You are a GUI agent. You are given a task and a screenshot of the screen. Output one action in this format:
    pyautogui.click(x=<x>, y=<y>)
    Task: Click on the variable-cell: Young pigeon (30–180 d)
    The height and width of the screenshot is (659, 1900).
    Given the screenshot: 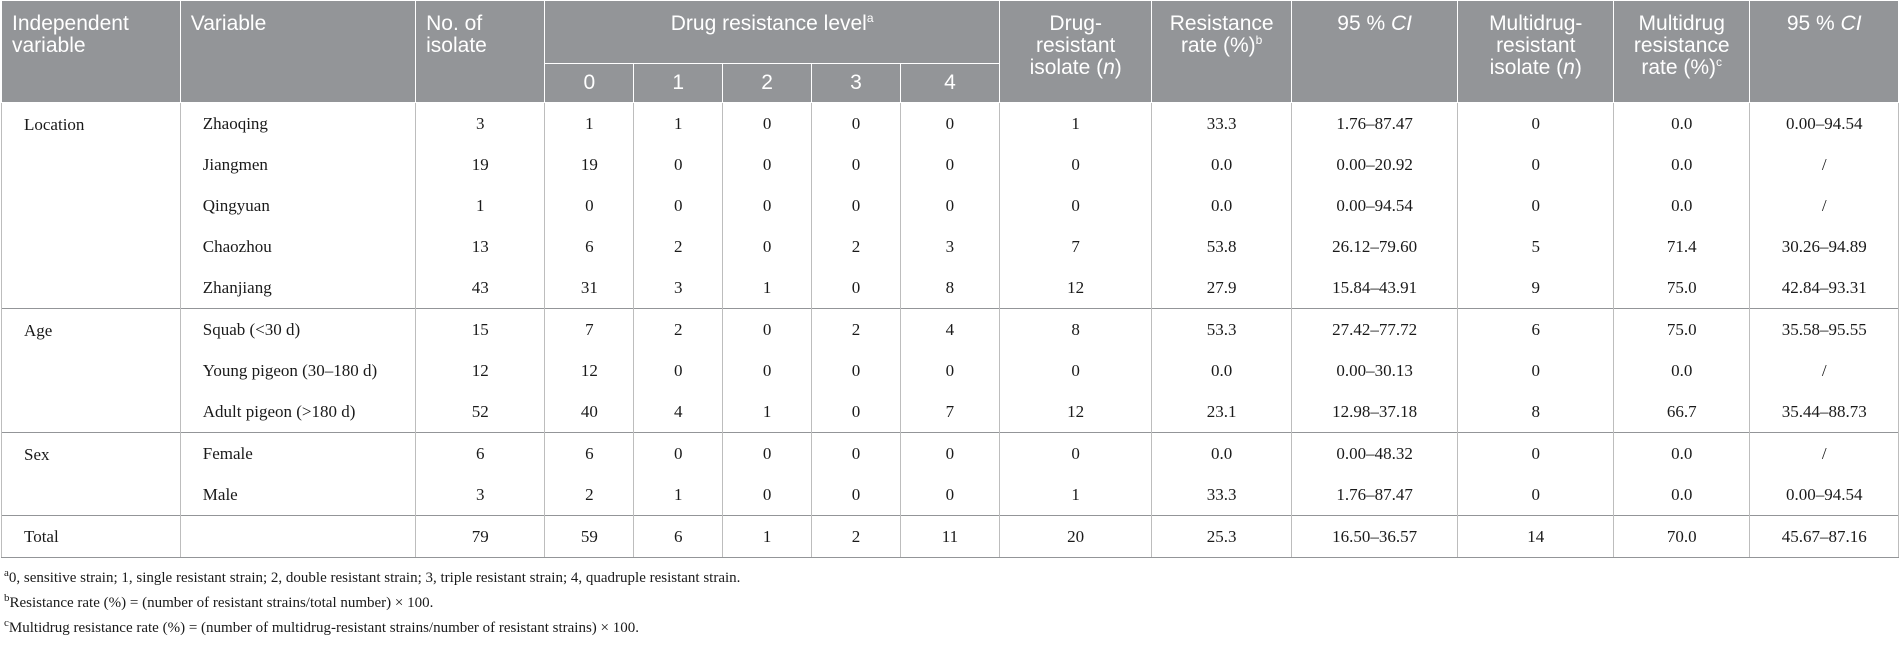 What is the action you would take?
    pyautogui.click(x=298, y=370)
    